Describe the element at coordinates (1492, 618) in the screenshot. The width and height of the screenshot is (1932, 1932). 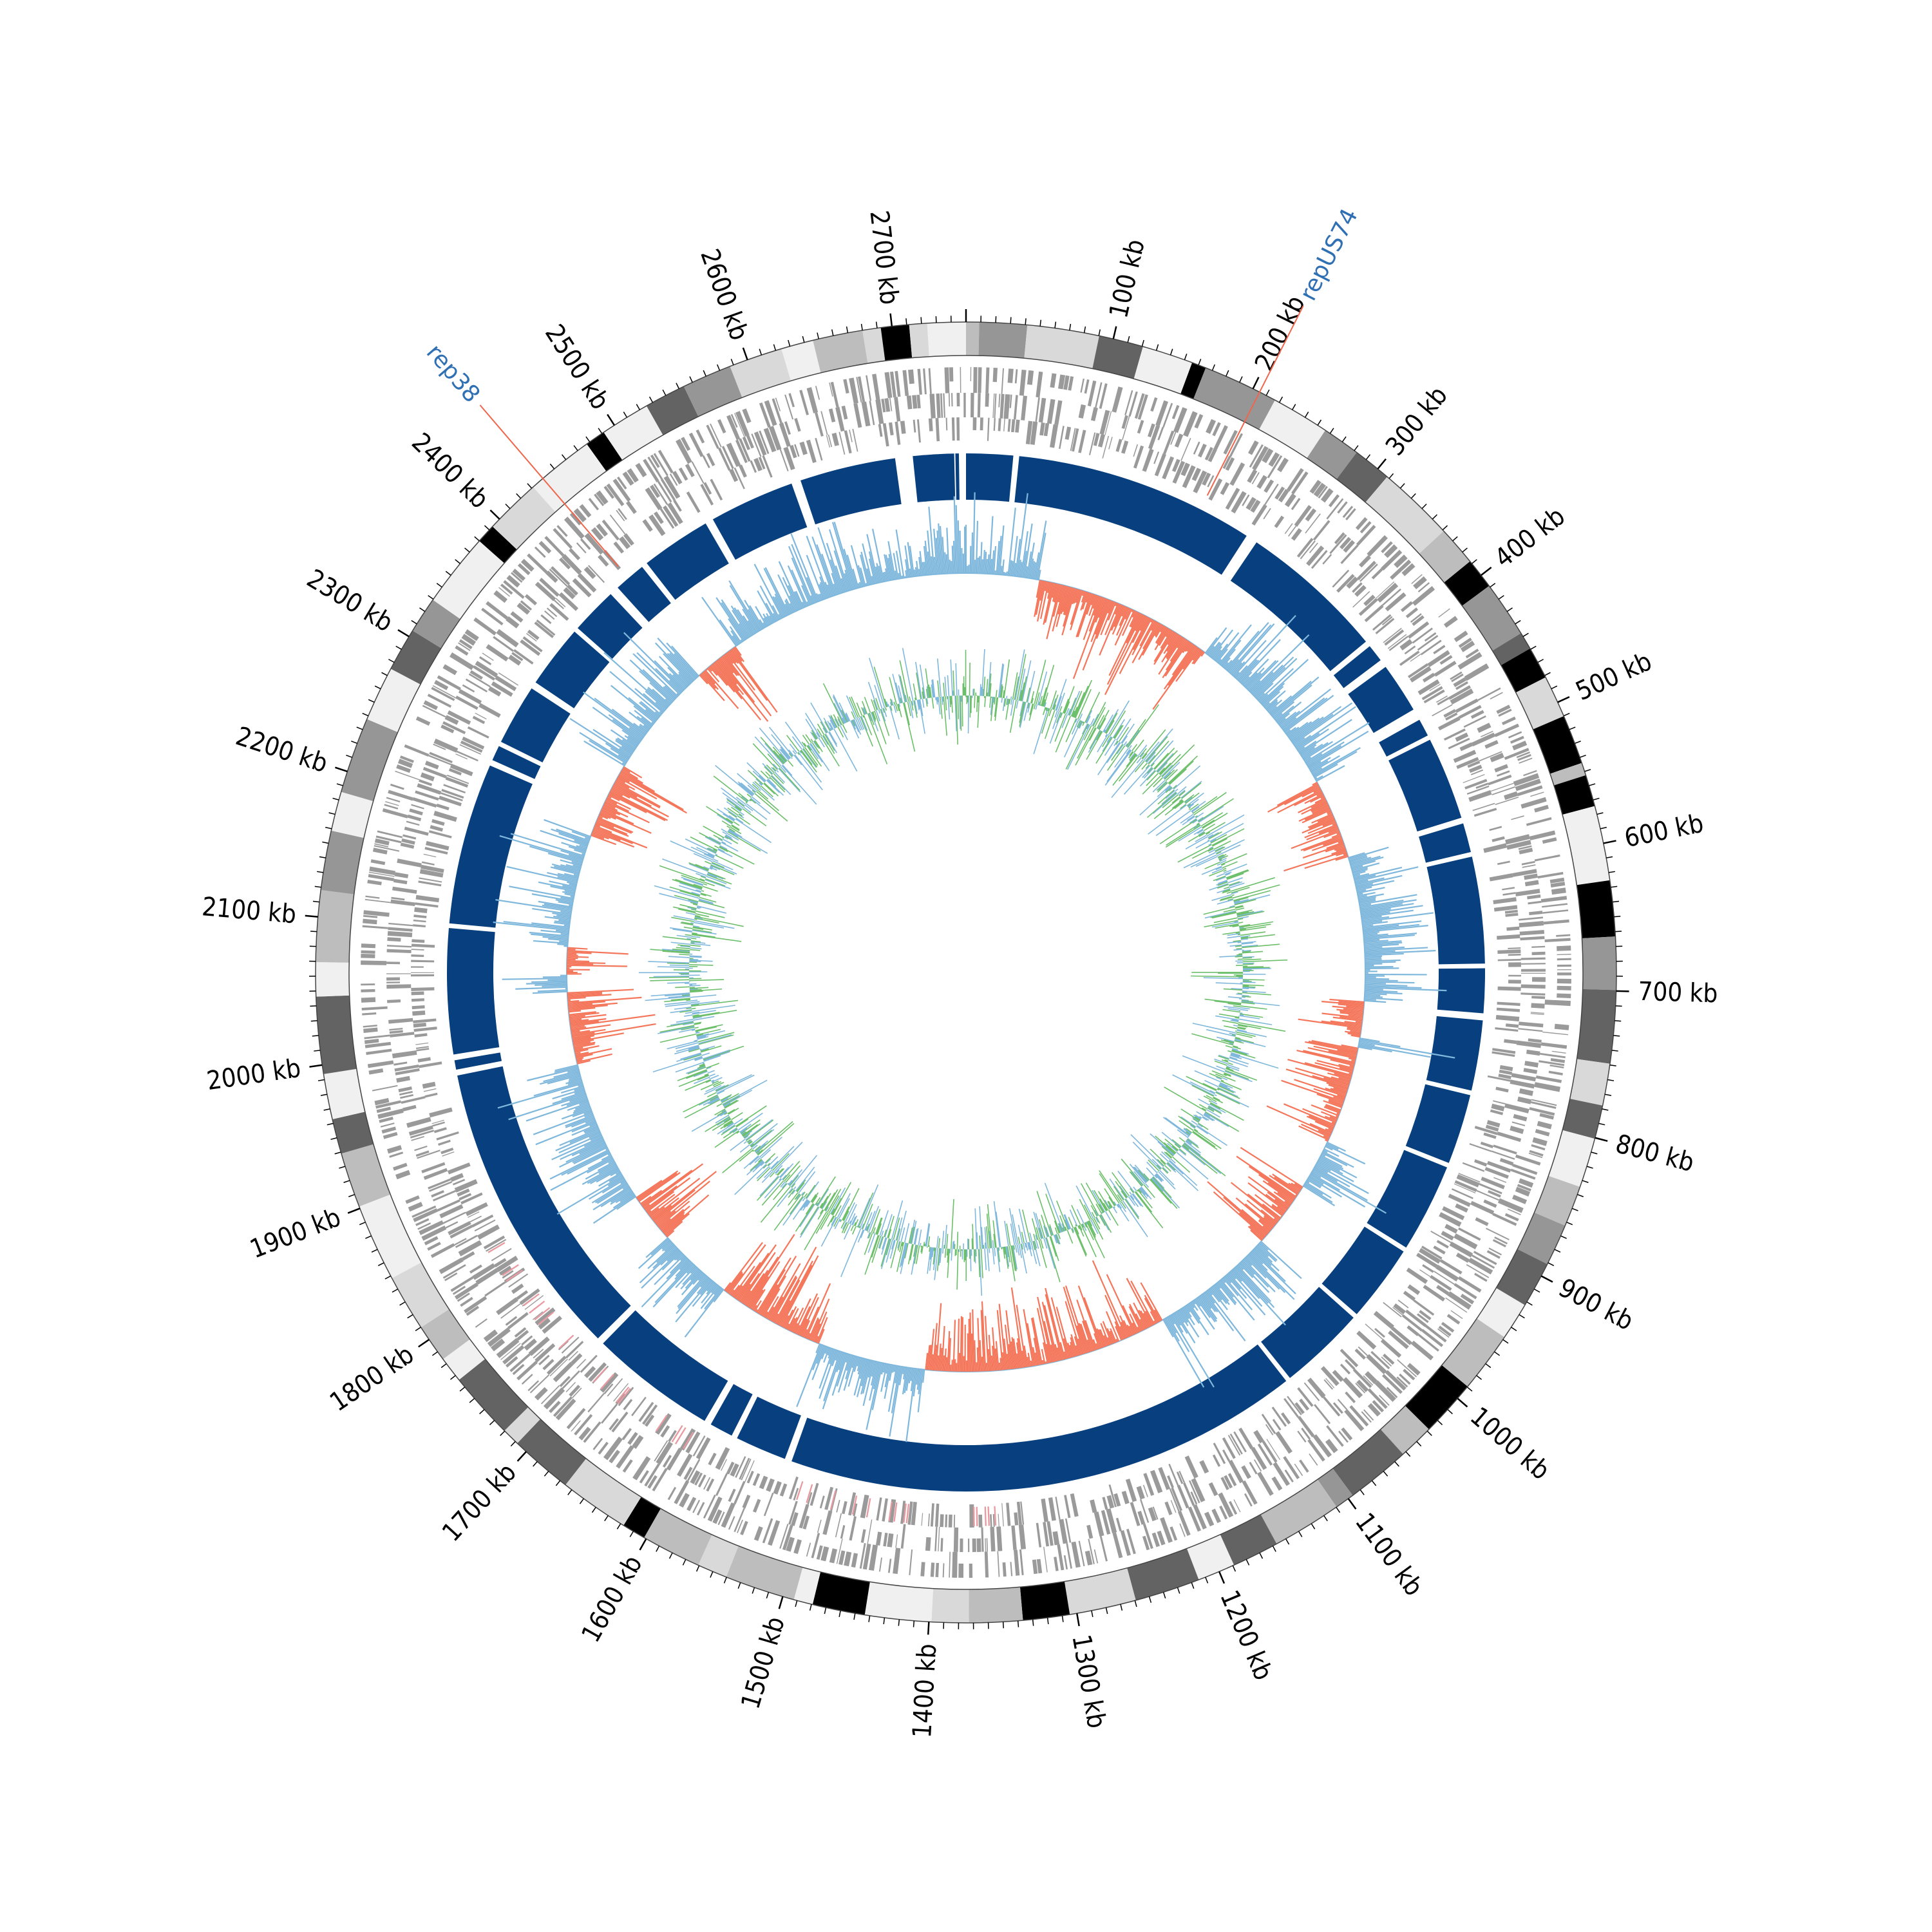
I see `contig-band` at that location.